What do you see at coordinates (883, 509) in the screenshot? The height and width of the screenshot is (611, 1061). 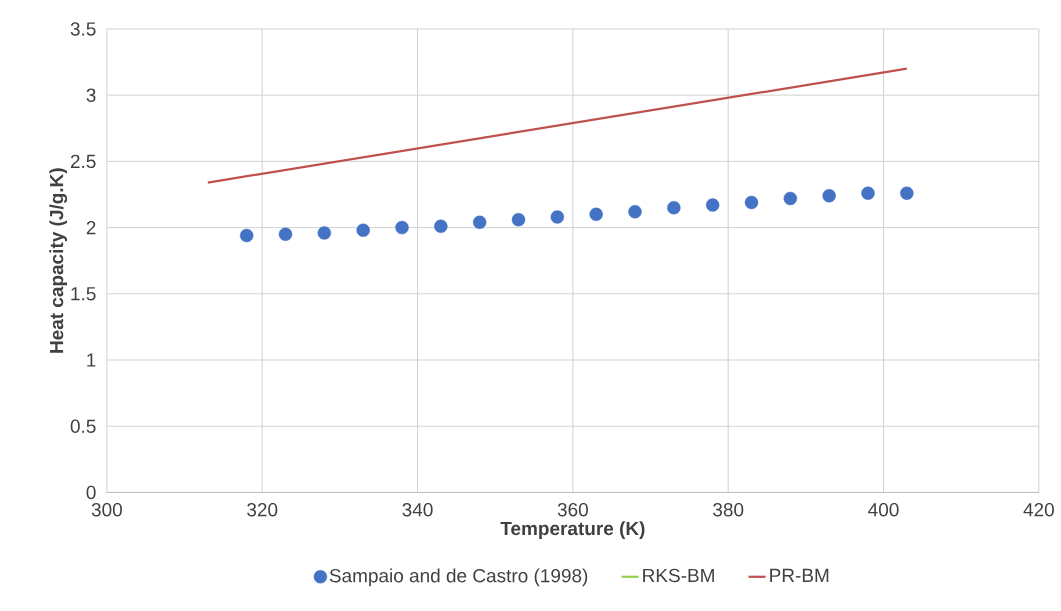 I see `x-tick-label: 400` at bounding box center [883, 509].